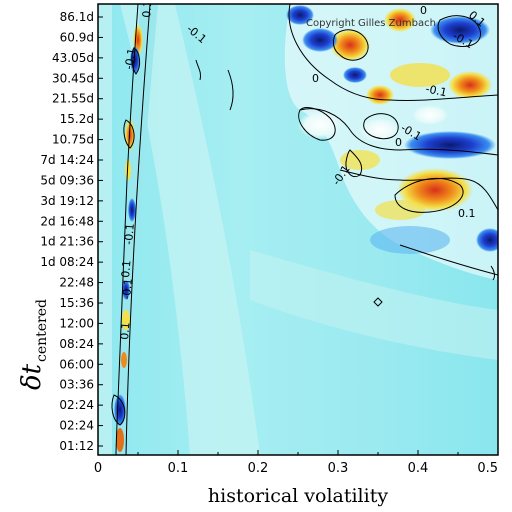 Image resolution: width=512 pixels, height=512 pixels. What do you see at coordinates (77, 119) in the screenshot?
I see `y-tick-label: 15.2d` at bounding box center [77, 119].